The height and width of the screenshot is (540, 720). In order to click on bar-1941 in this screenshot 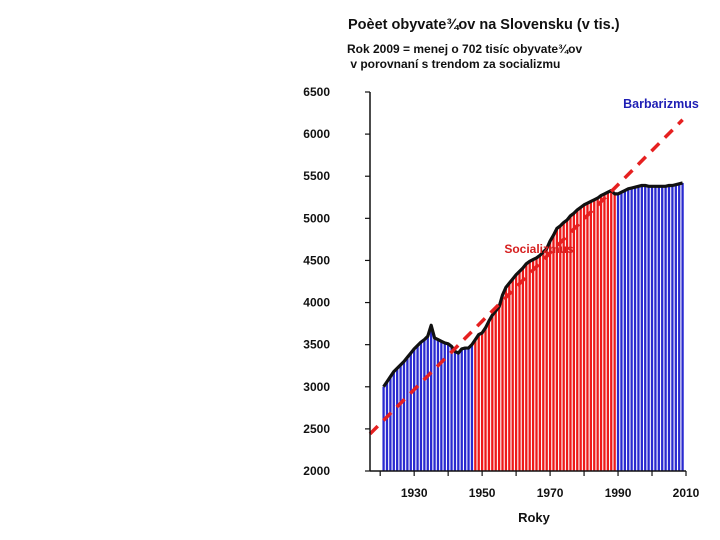, I will do `click(451, 408)`.